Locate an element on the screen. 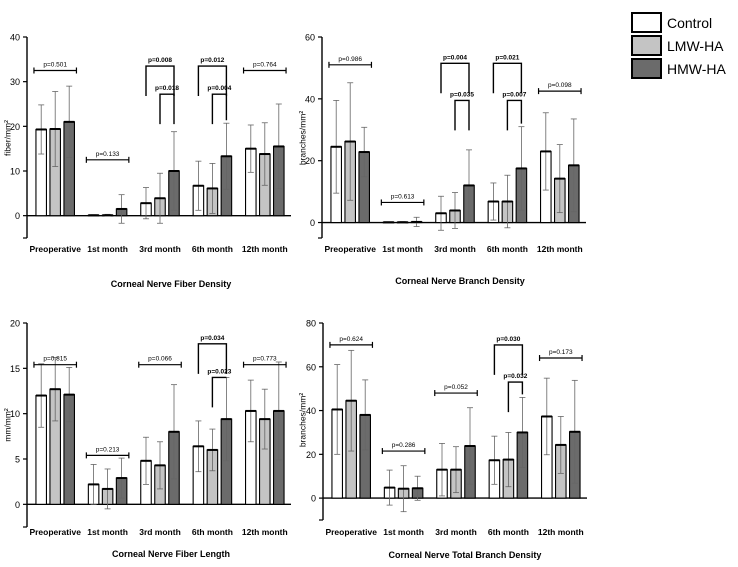  y-axis-label: fiber/mm² is located at coordinates (7, 138).